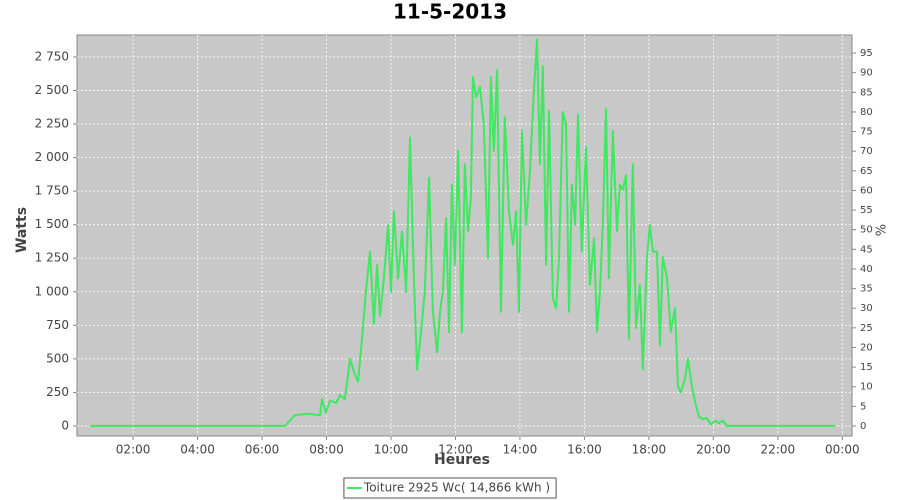  I want to click on y-tick-label: 750, so click(57, 325).